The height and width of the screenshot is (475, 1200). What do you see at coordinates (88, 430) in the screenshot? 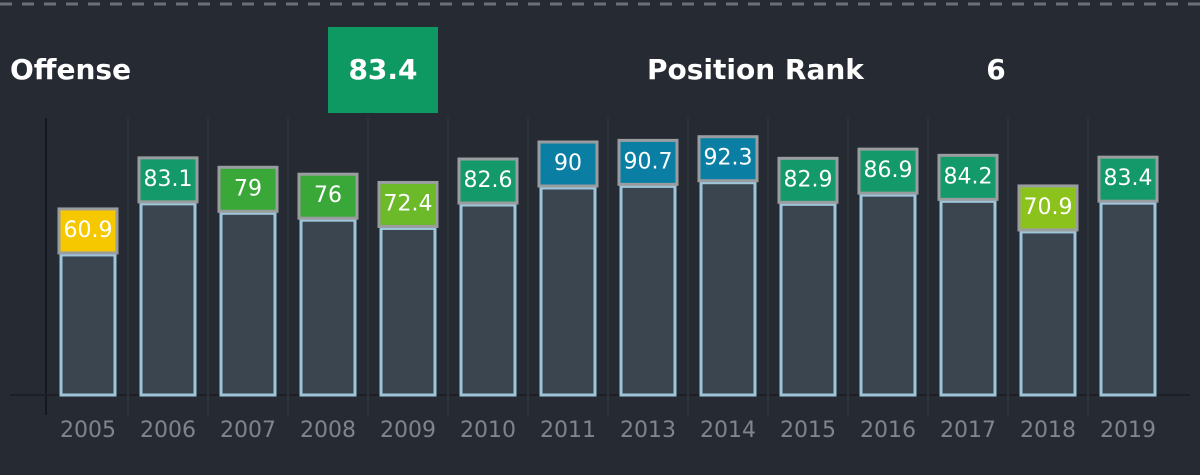
I see `x-tick-label: 2005` at bounding box center [88, 430].